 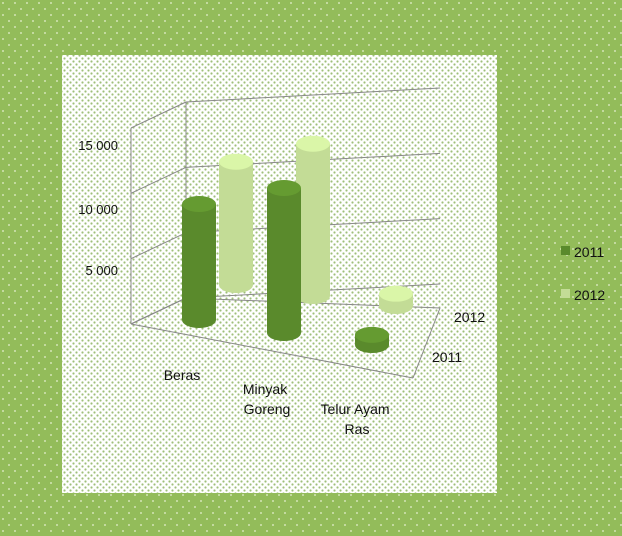 I want to click on category-label: Beras, so click(x=182, y=375).